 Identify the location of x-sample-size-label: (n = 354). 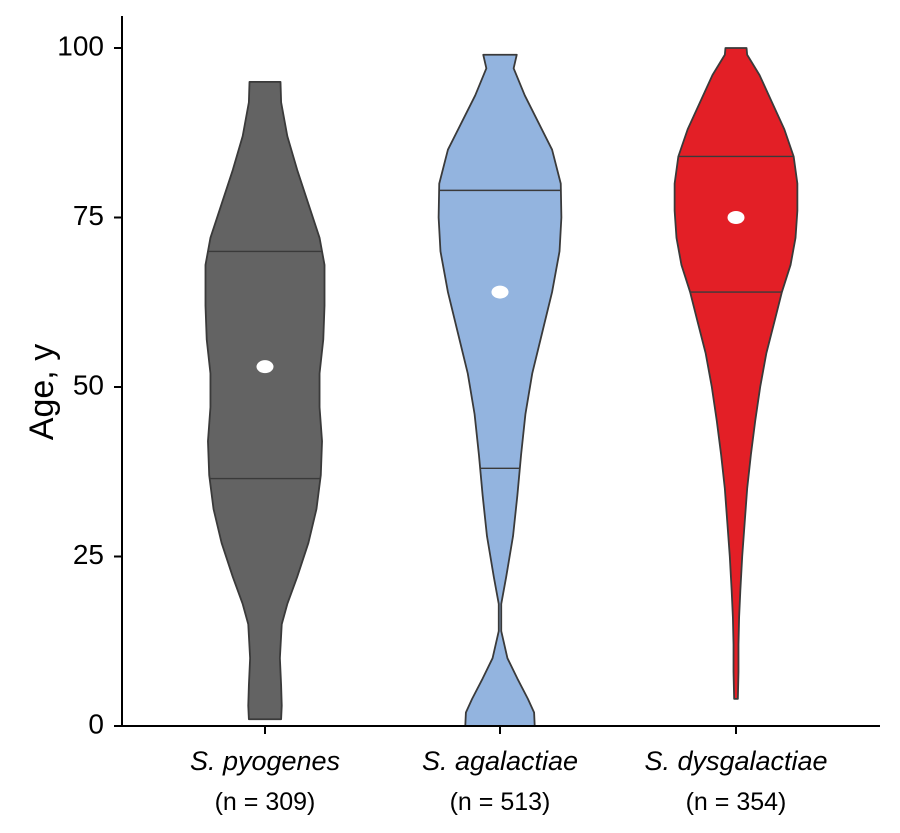
(736, 802).